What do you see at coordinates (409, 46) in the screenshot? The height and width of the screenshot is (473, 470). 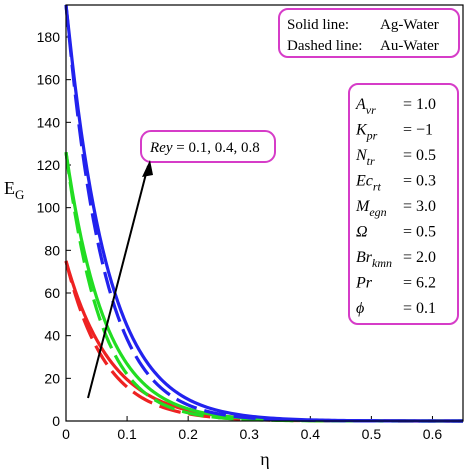 I see `legend-dashed-value: Au-Water` at bounding box center [409, 46].